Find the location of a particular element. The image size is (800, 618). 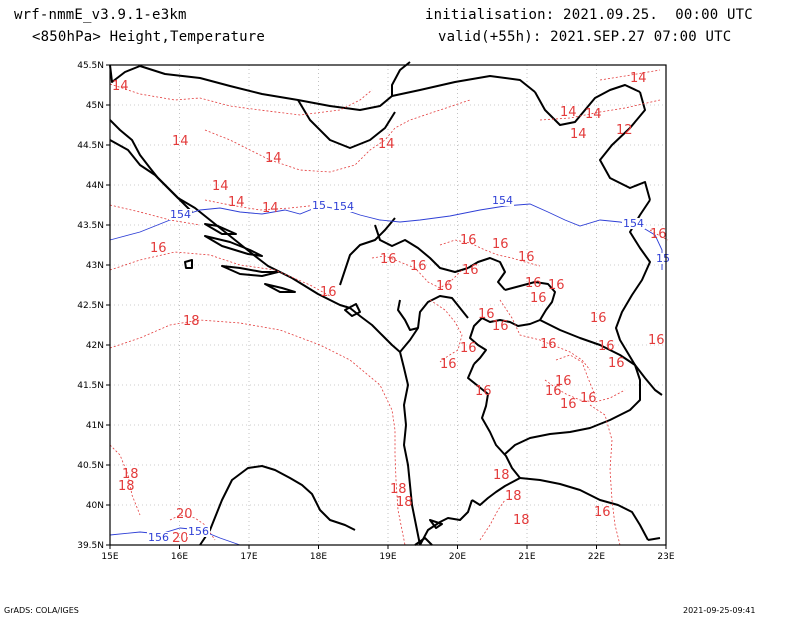

lat-tick-label: 44N is located at coordinates (95, 186).